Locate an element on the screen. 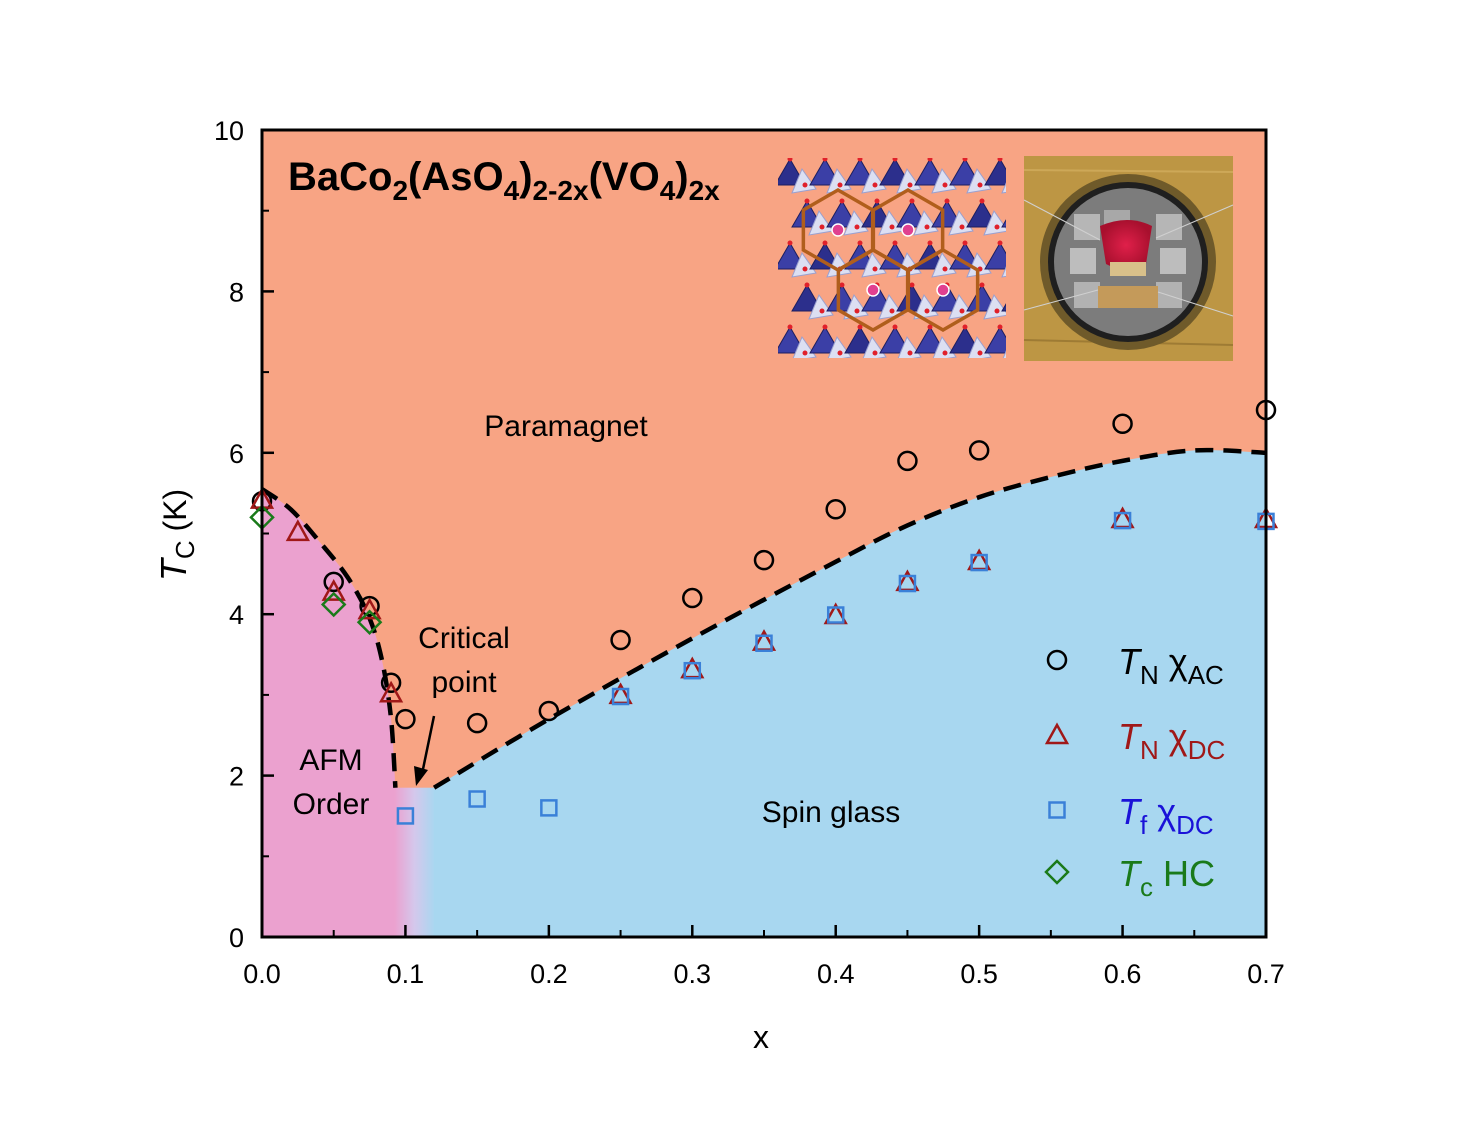 Image resolution: width=1470 pixels, height=1130 pixels. critical-point-arrow is located at coordinates (425, 750).